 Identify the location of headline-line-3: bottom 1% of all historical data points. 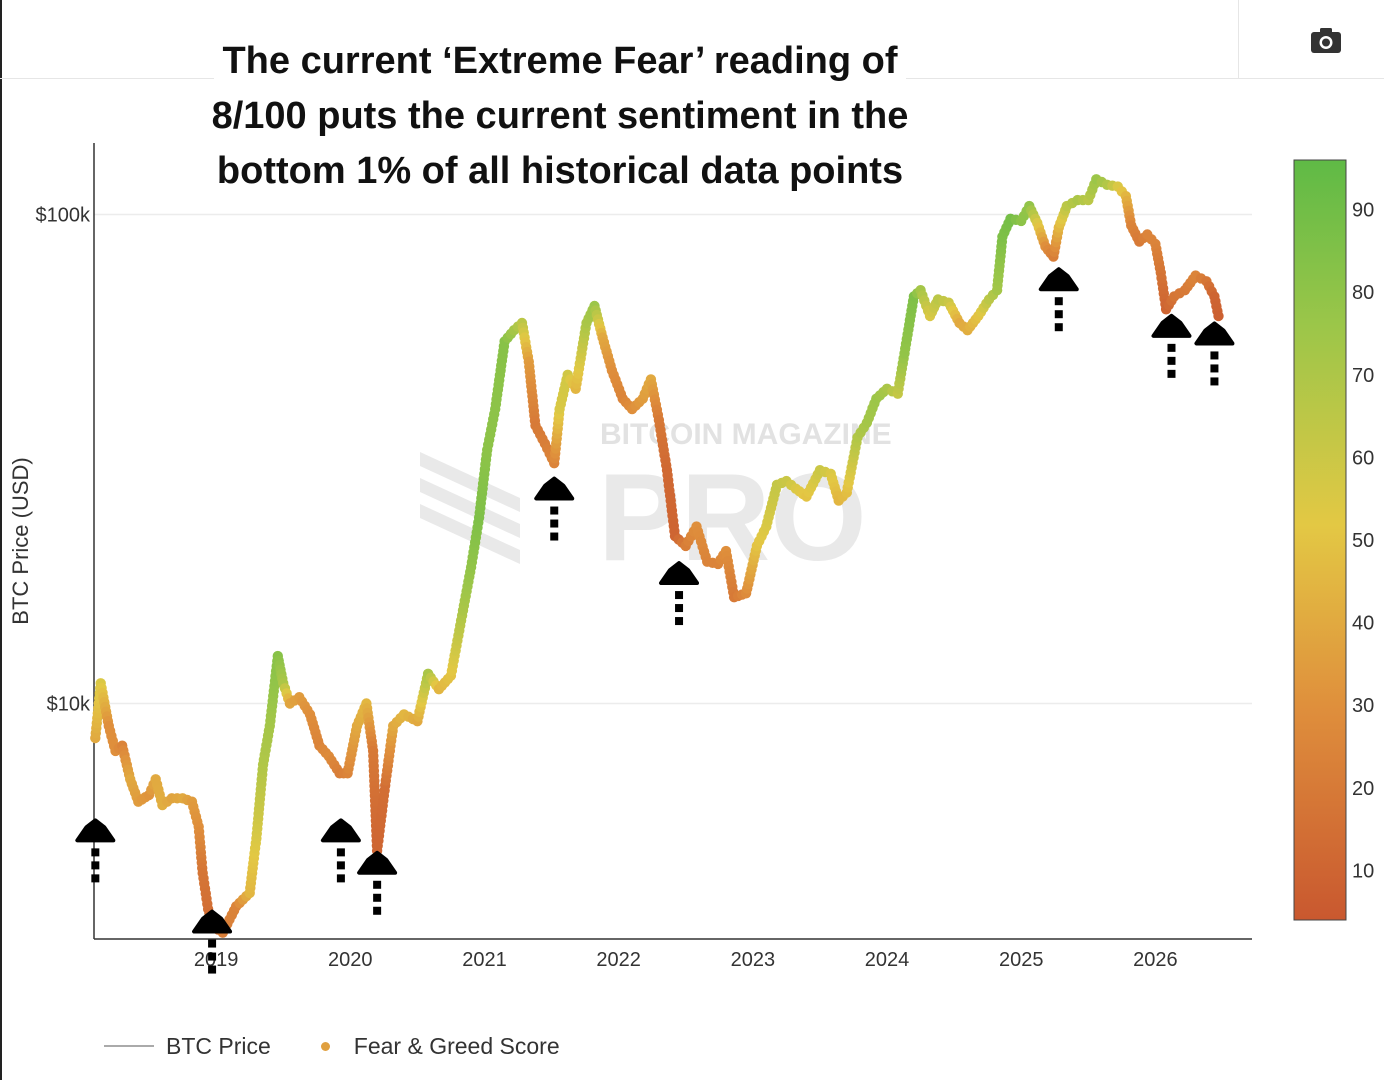
(560, 171).